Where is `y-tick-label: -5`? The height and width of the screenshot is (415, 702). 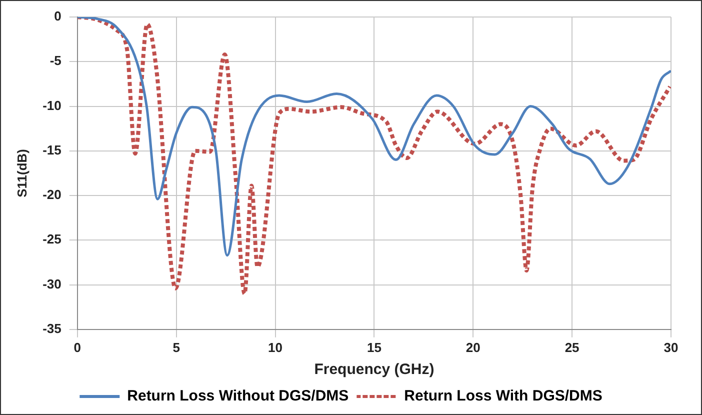 y-tick-label: -5 is located at coordinates (56, 60).